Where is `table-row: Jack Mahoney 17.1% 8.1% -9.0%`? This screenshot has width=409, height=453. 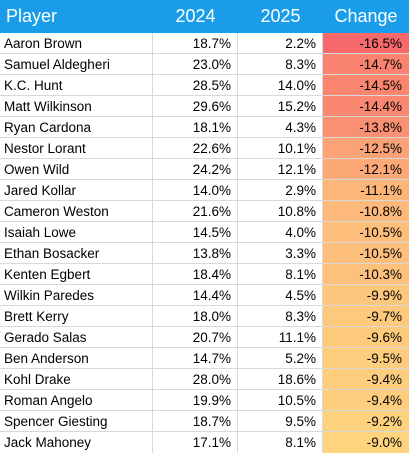 table-row: Jack Mahoney 17.1% 8.1% -9.0% is located at coordinates (204, 442).